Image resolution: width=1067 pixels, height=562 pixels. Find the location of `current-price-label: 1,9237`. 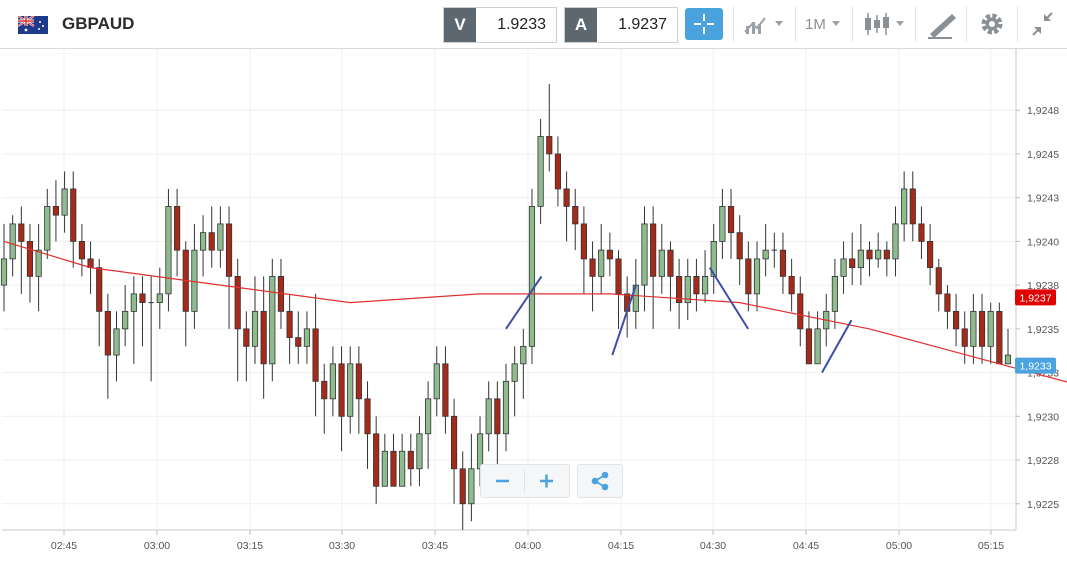

current-price-label: 1,9237 is located at coordinates (1035, 298).